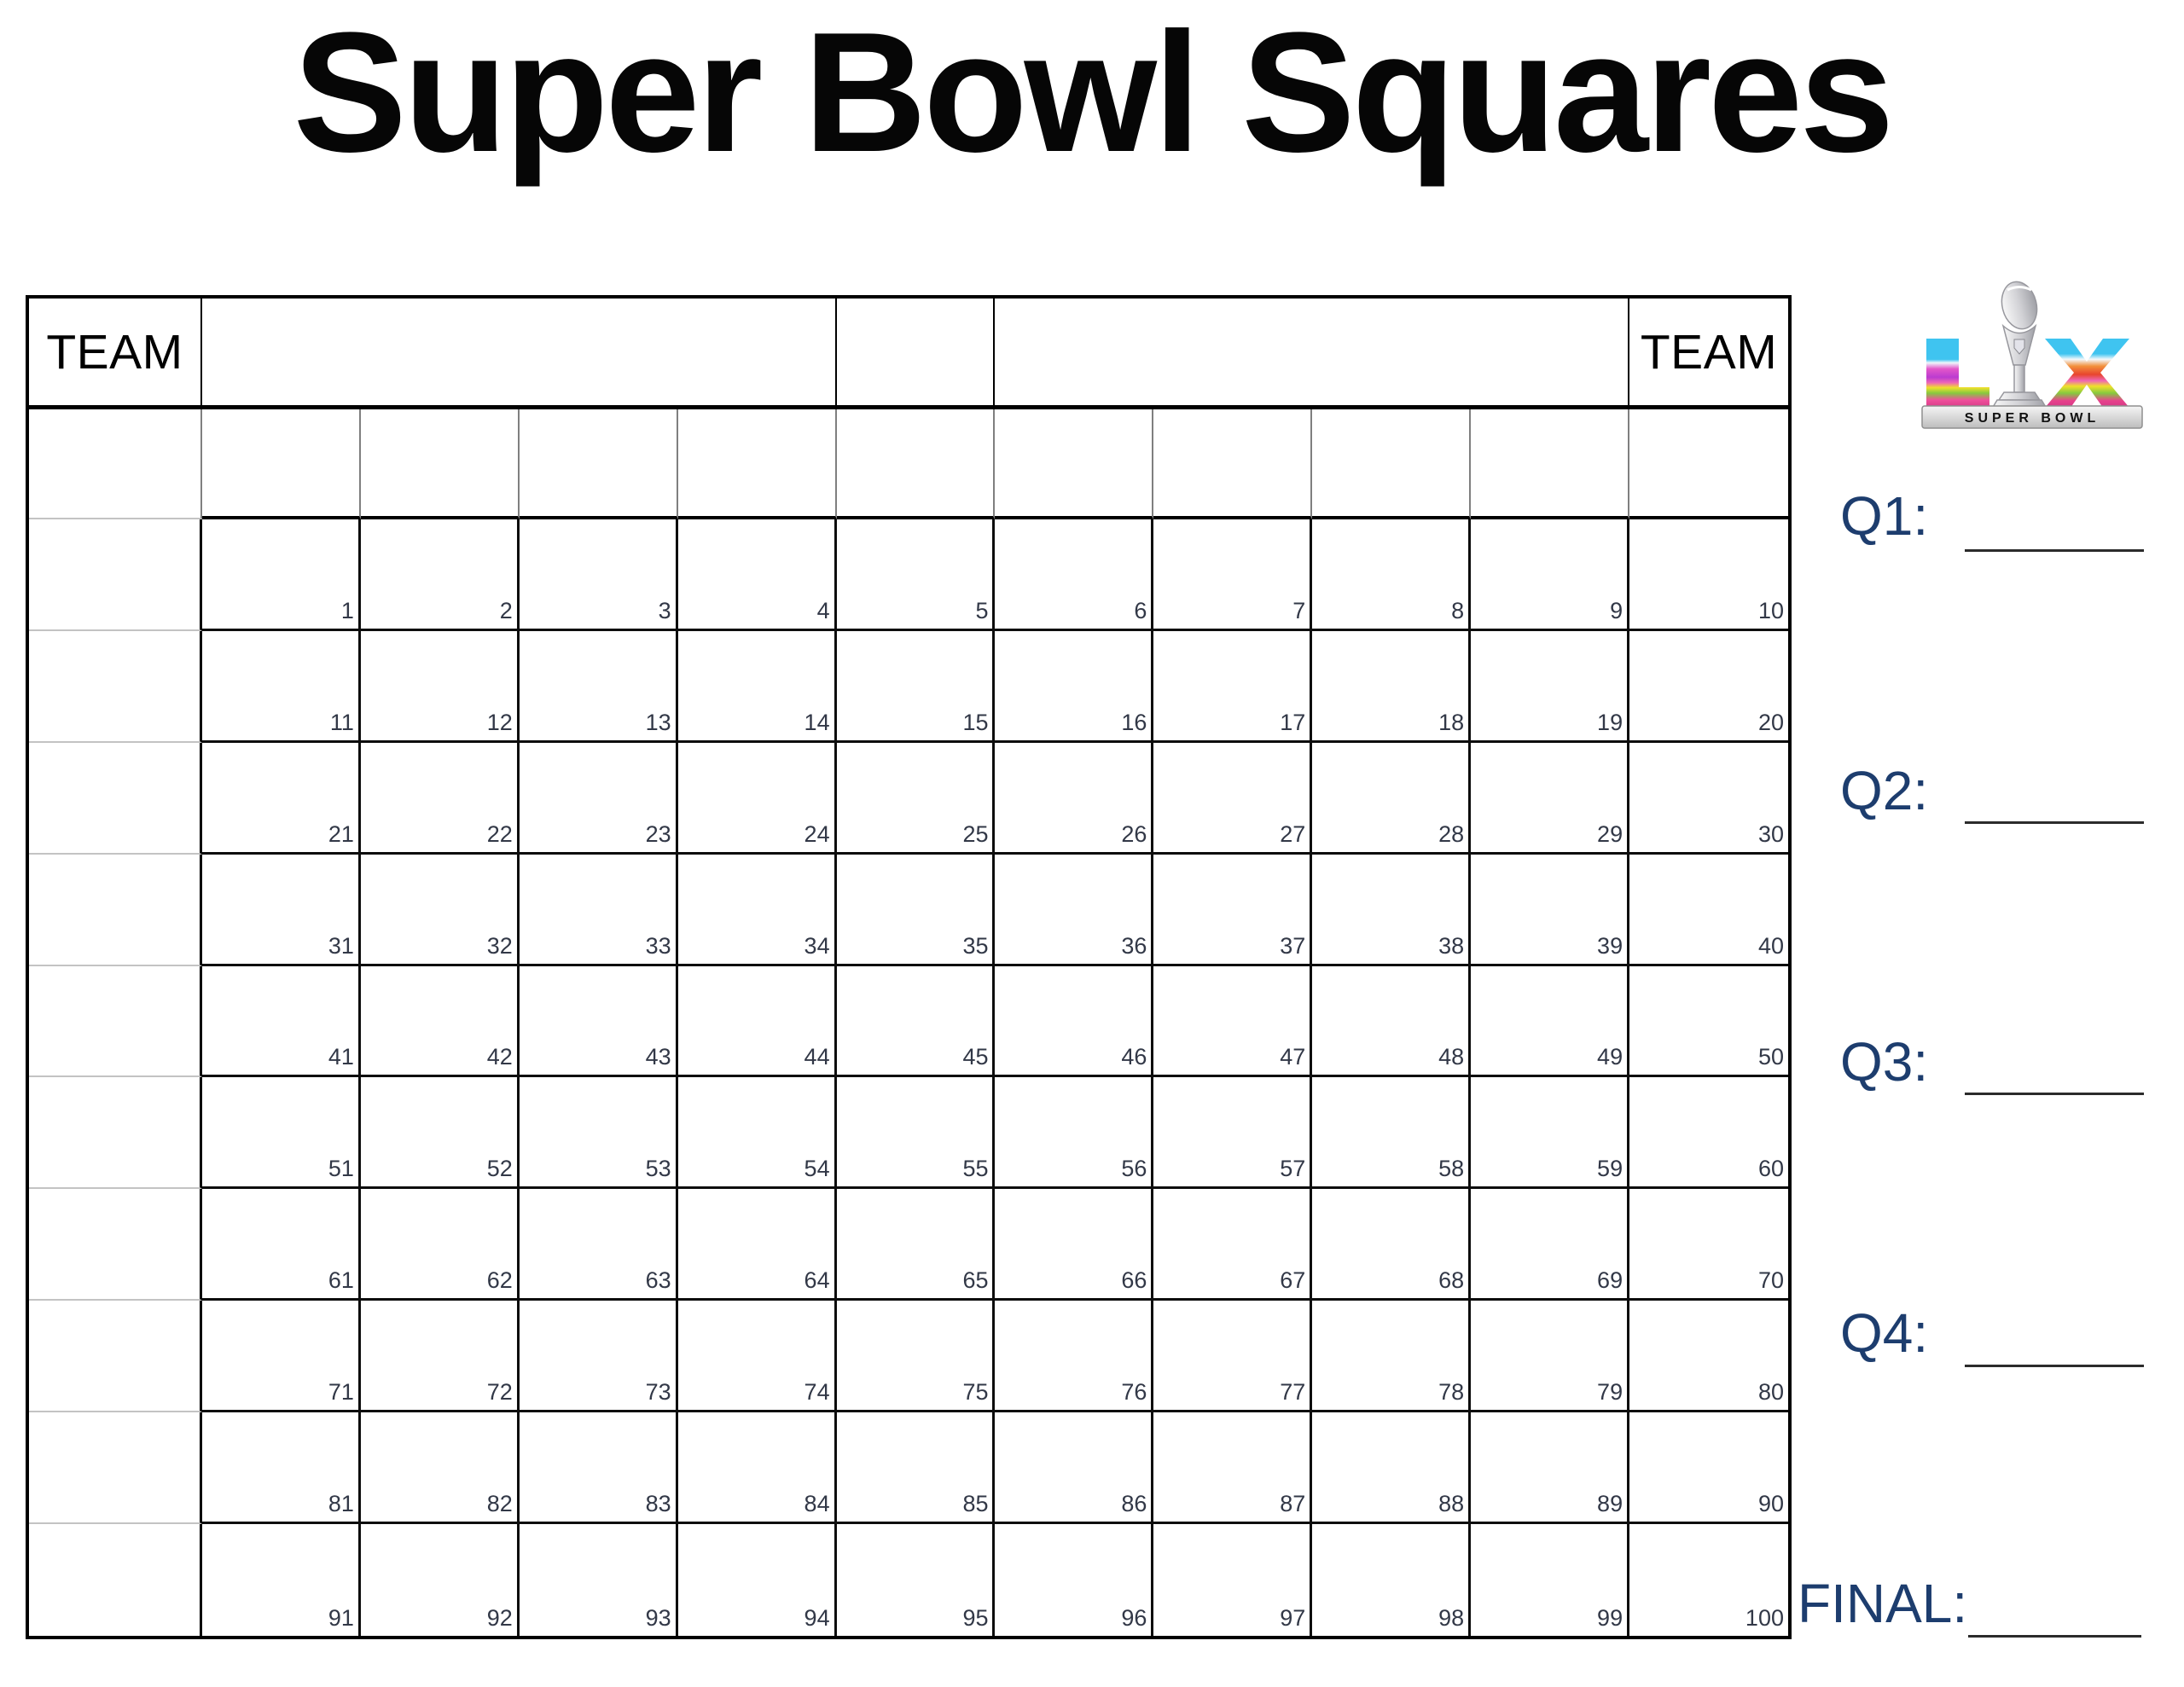 This screenshot has width=2184, height=1687. I want to click on square-cell-40: 40, so click(1708, 910).